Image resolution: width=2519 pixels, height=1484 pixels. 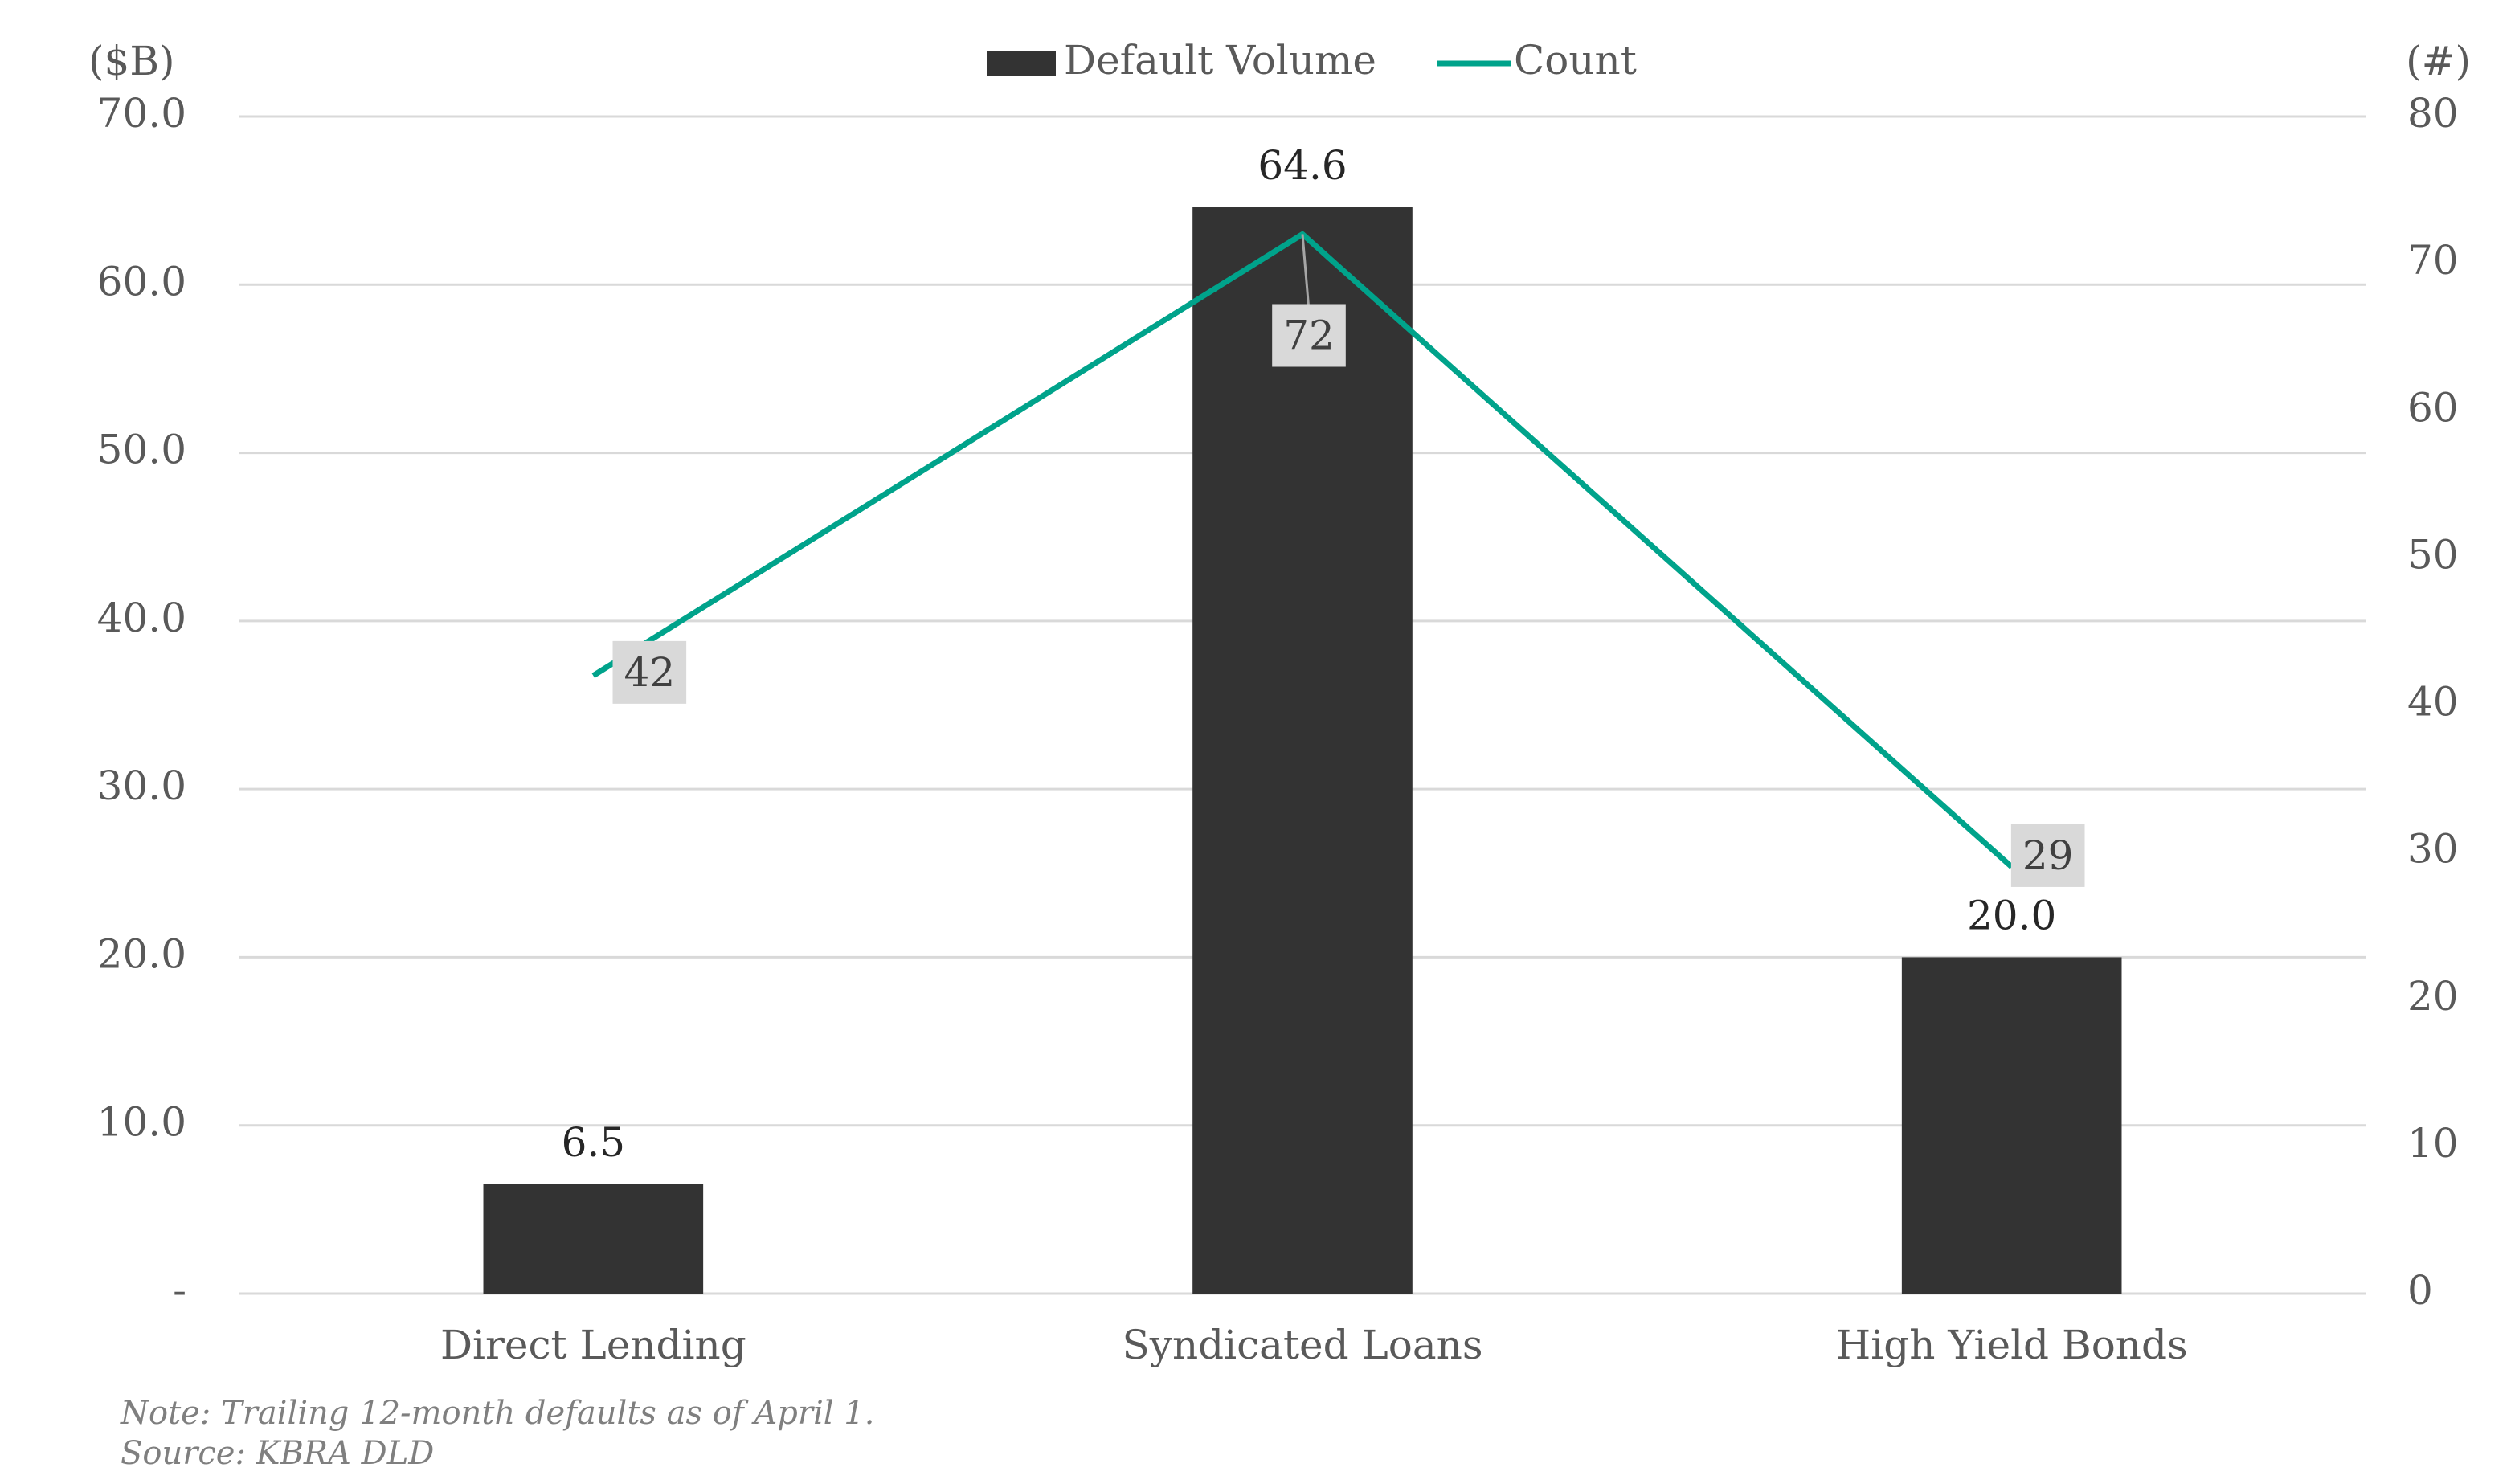 What do you see at coordinates (2011, 915) in the screenshot?
I see `bar-value-label: 20.0` at bounding box center [2011, 915].